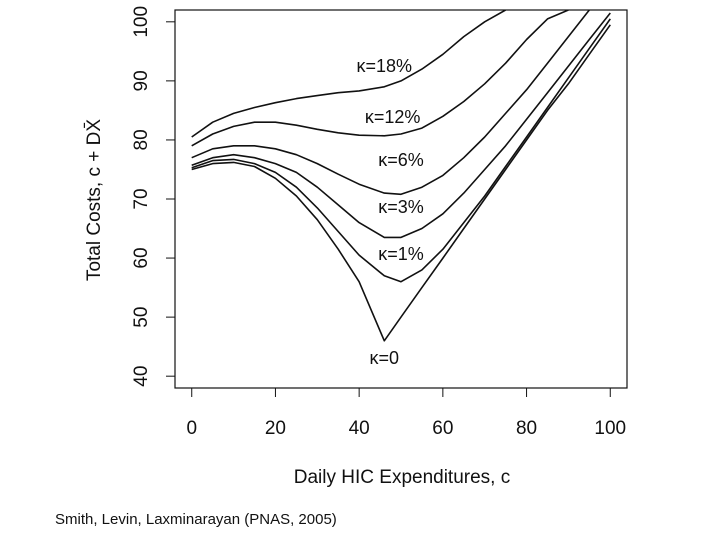 The width and height of the screenshot is (720, 545). Describe the element at coordinates (401, 254) in the screenshot. I see `series-label: κ=1%` at that location.